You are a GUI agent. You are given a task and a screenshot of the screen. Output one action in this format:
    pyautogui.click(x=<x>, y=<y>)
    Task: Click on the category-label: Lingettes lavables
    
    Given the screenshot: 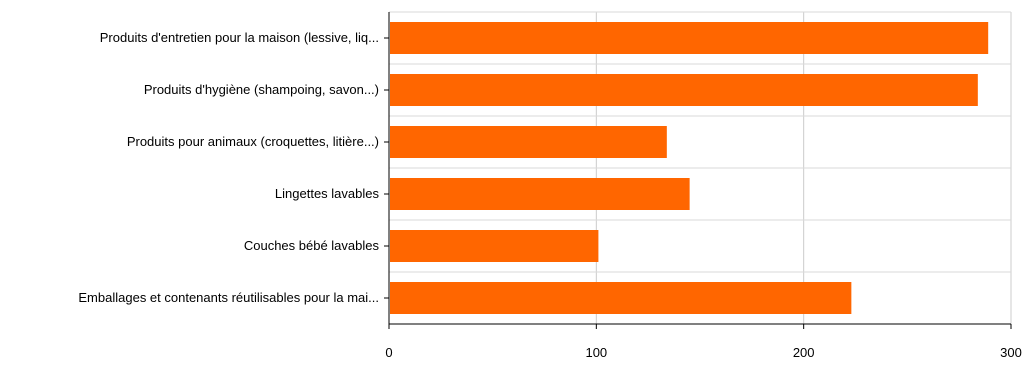 What is the action you would take?
    pyautogui.click(x=327, y=193)
    